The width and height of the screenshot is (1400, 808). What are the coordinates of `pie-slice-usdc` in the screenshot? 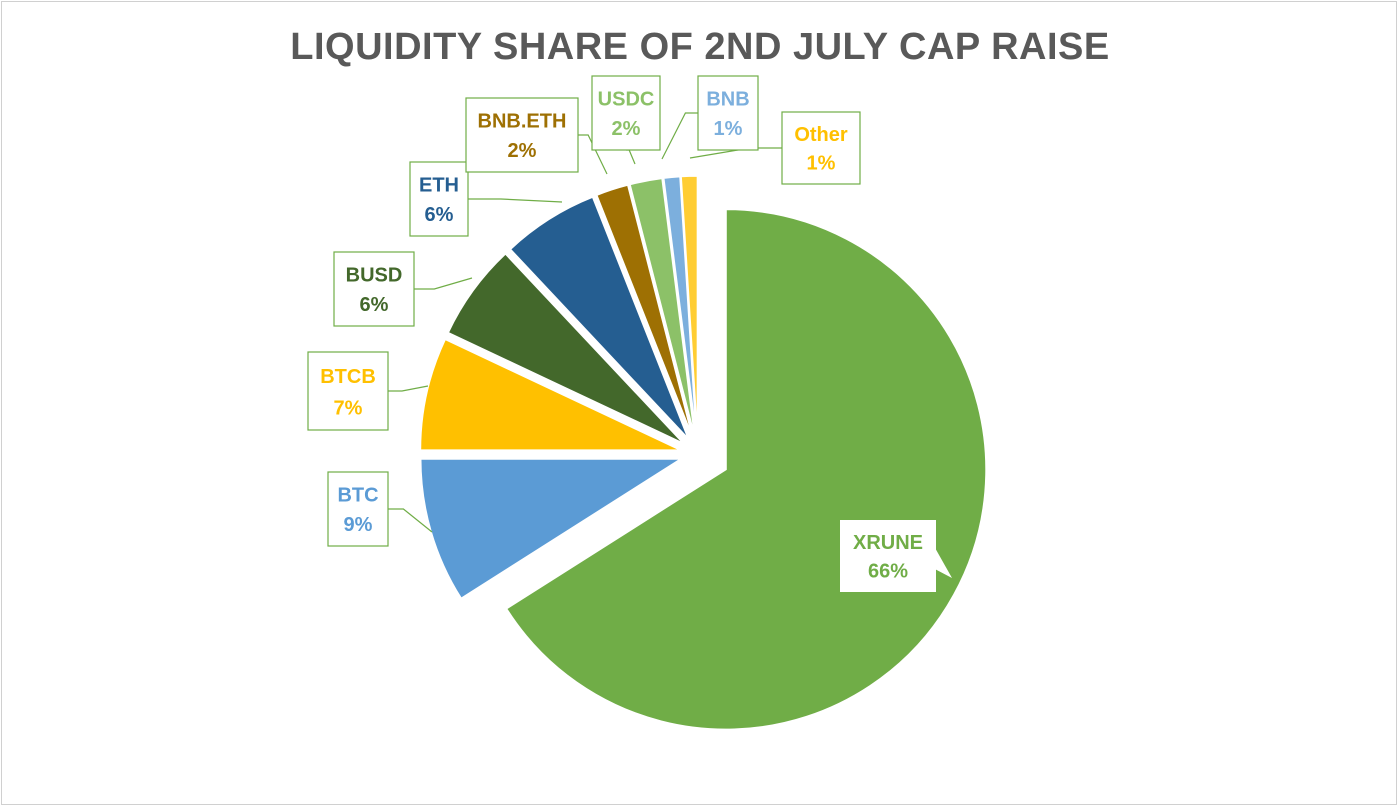 It's located at (662, 307).